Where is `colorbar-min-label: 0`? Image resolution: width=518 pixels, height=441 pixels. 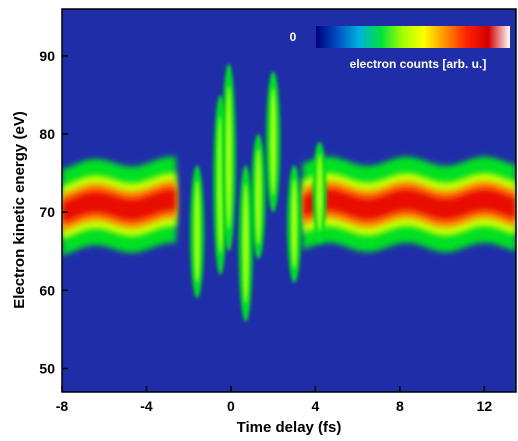
colorbar-min-label: 0 is located at coordinates (293, 37).